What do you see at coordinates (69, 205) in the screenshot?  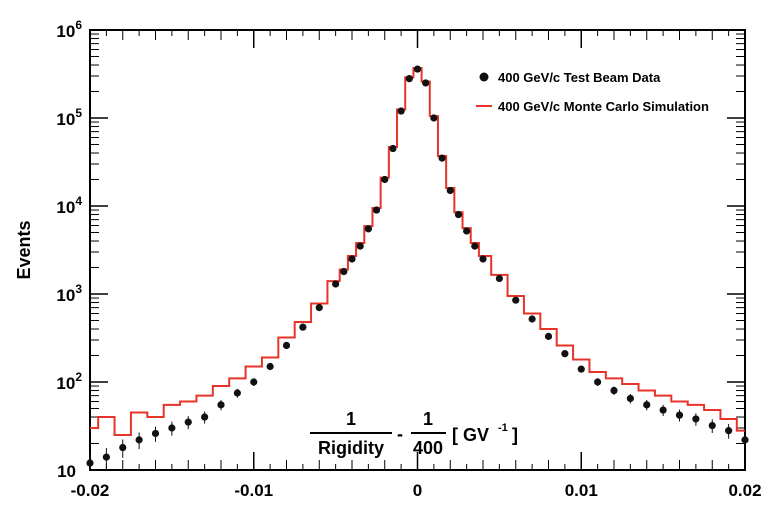 I see `y-tick-label: 10⁴` at bounding box center [69, 205].